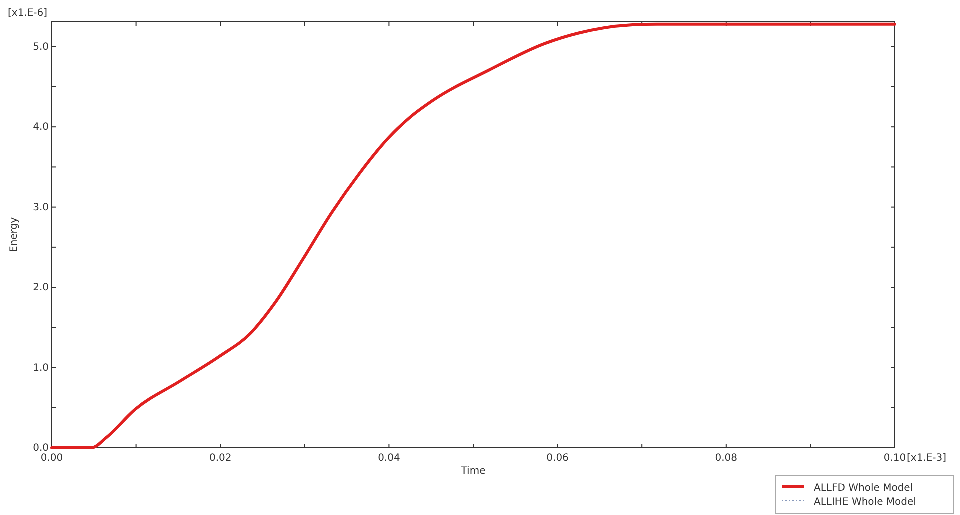 Image resolution: width=960 pixels, height=515 pixels. I want to click on x-tick-label: 0.06, so click(557, 458).